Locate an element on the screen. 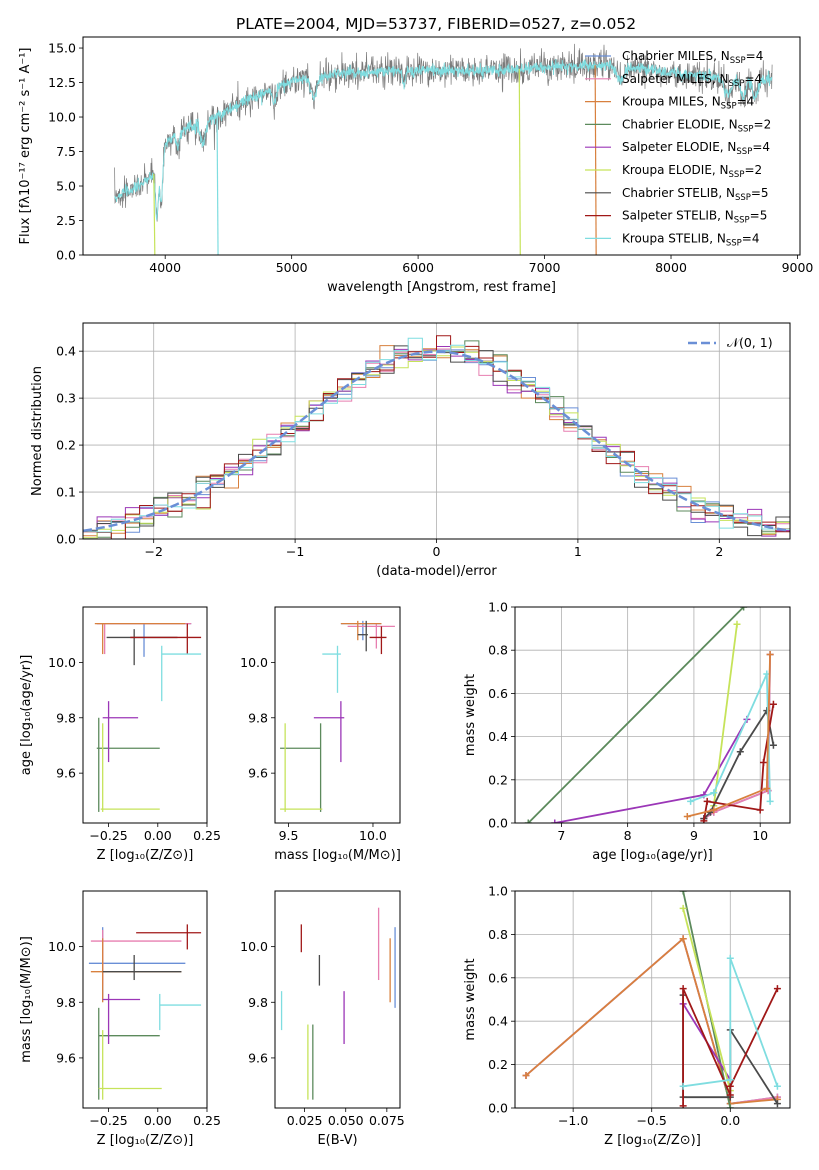 This screenshot has height=1170, width=819. y-tick-label: 1.0 is located at coordinates (498, 607).